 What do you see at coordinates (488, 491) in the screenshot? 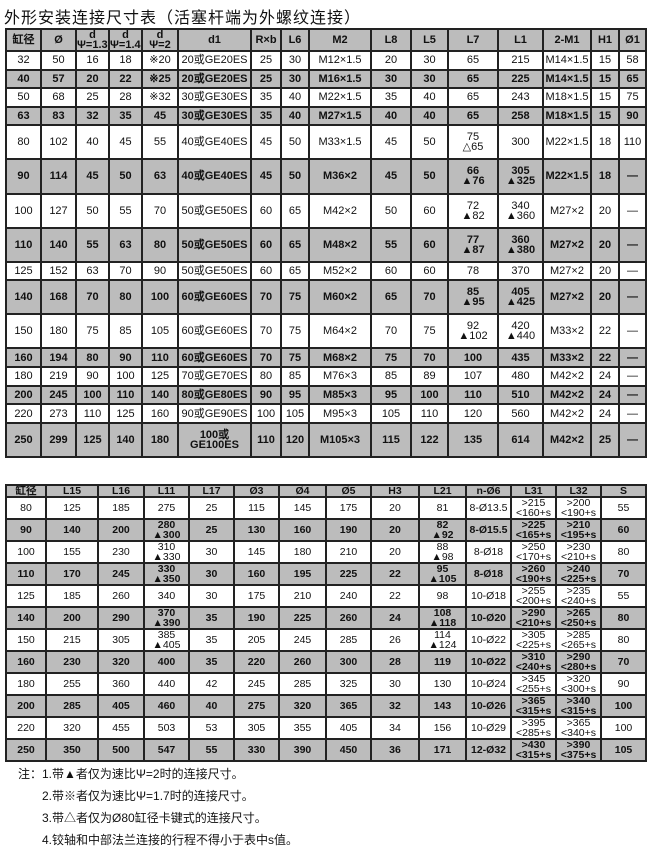
I see `column-header: n-Ø6` at bounding box center [488, 491].